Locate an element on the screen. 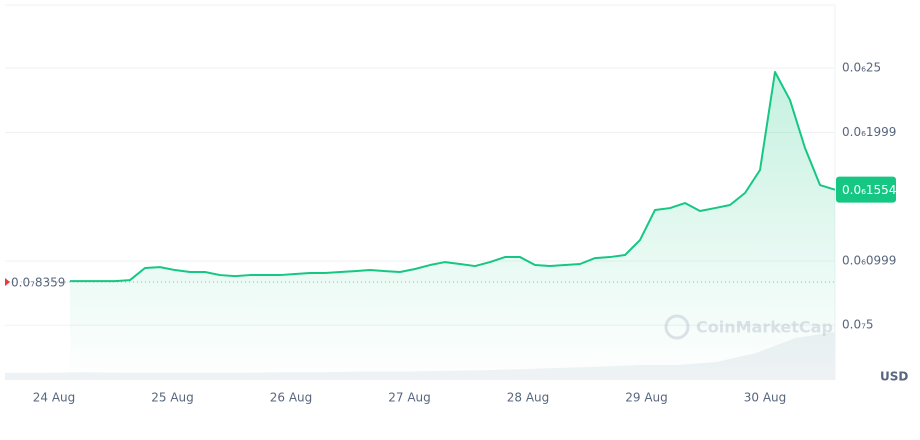 Image resolution: width=920 pixels, height=440 pixels. x-tick-label: 30 Aug is located at coordinates (765, 398).